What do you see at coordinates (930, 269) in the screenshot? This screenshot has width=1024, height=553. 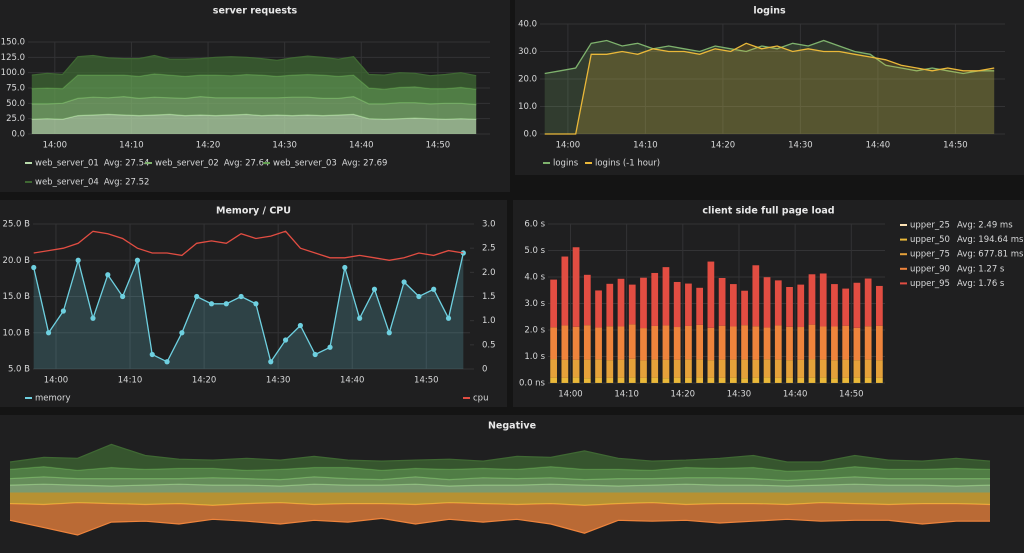 I see `legend-label: upper_90` at bounding box center [930, 269].